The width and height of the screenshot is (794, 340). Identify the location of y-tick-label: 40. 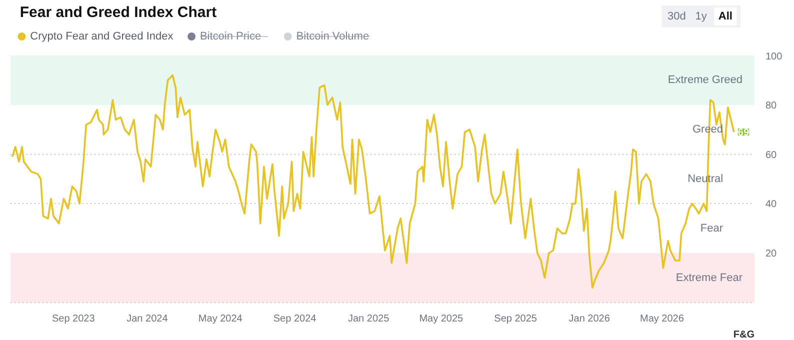
(772, 204).